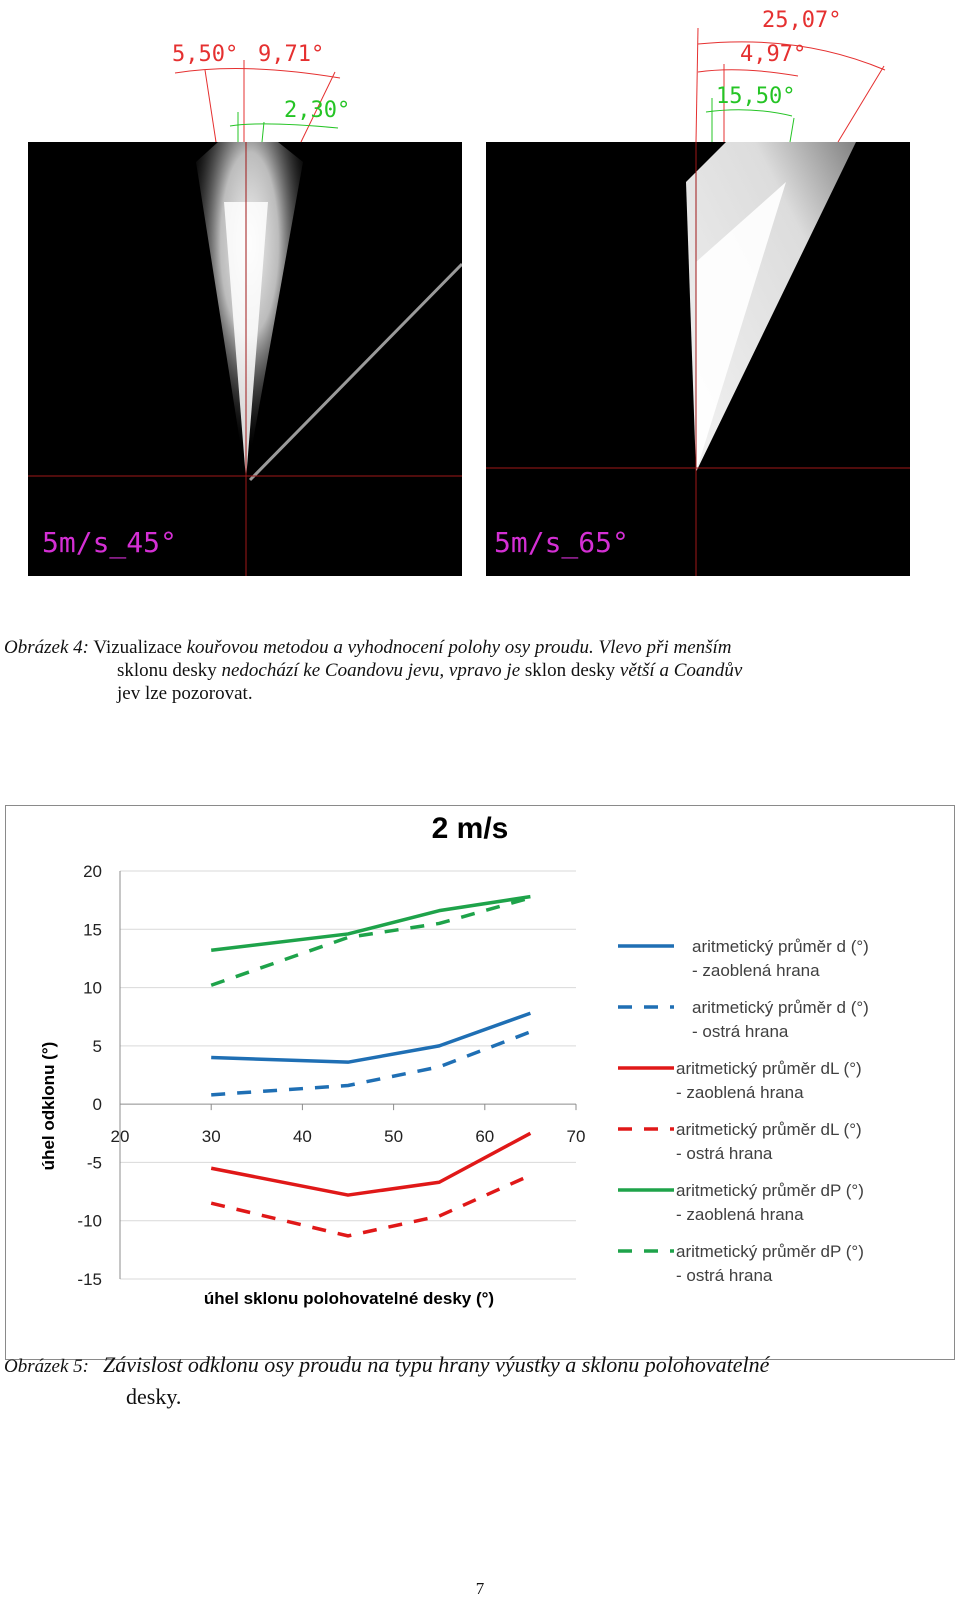 The image size is (960, 1602). What do you see at coordinates (561, 542) in the screenshot?
I see `photo-label-65: 5m/s_65°` at bounding box center [561, 542].